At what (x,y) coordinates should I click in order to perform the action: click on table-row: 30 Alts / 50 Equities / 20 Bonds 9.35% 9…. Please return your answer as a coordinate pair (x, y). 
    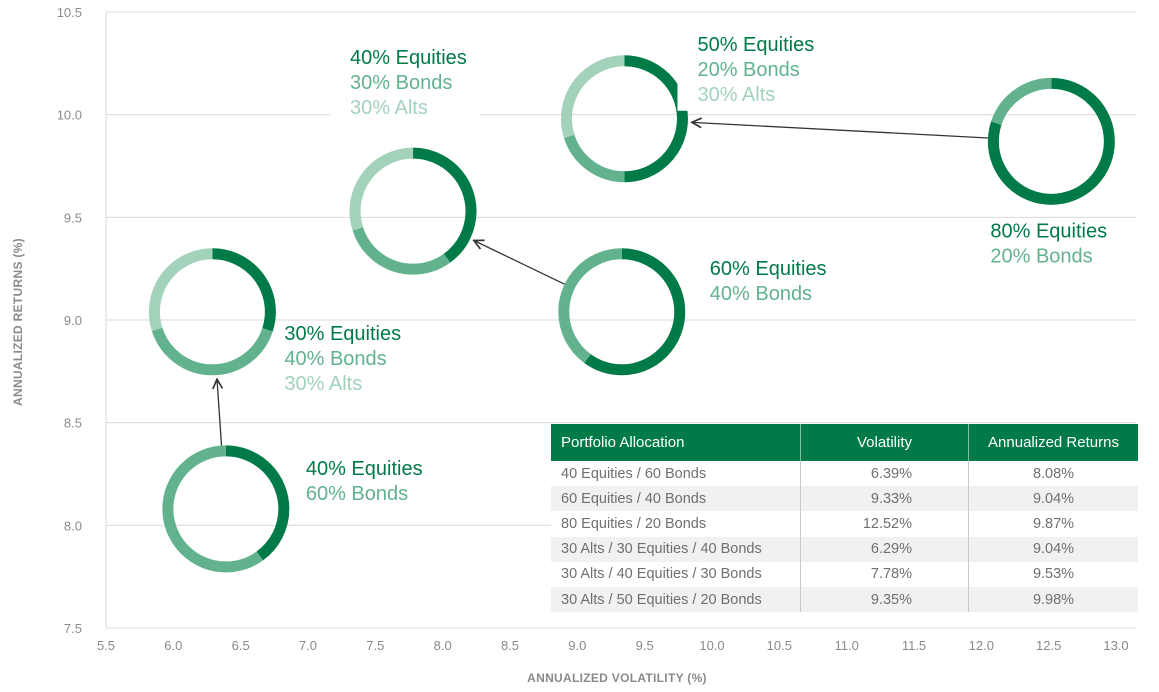
    Looking at the image, I should click on (844, 599).